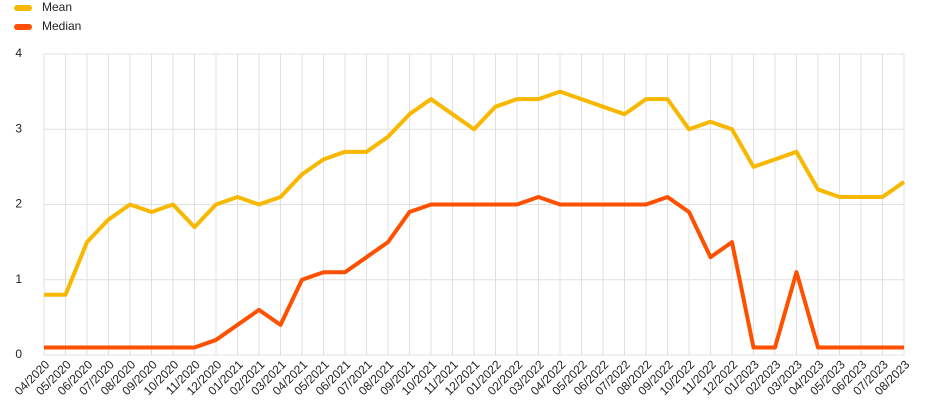 Image resolution: width=939 pixels, height=411 pixels. I want to click on y-tick-label: 3, so click(18, 128).